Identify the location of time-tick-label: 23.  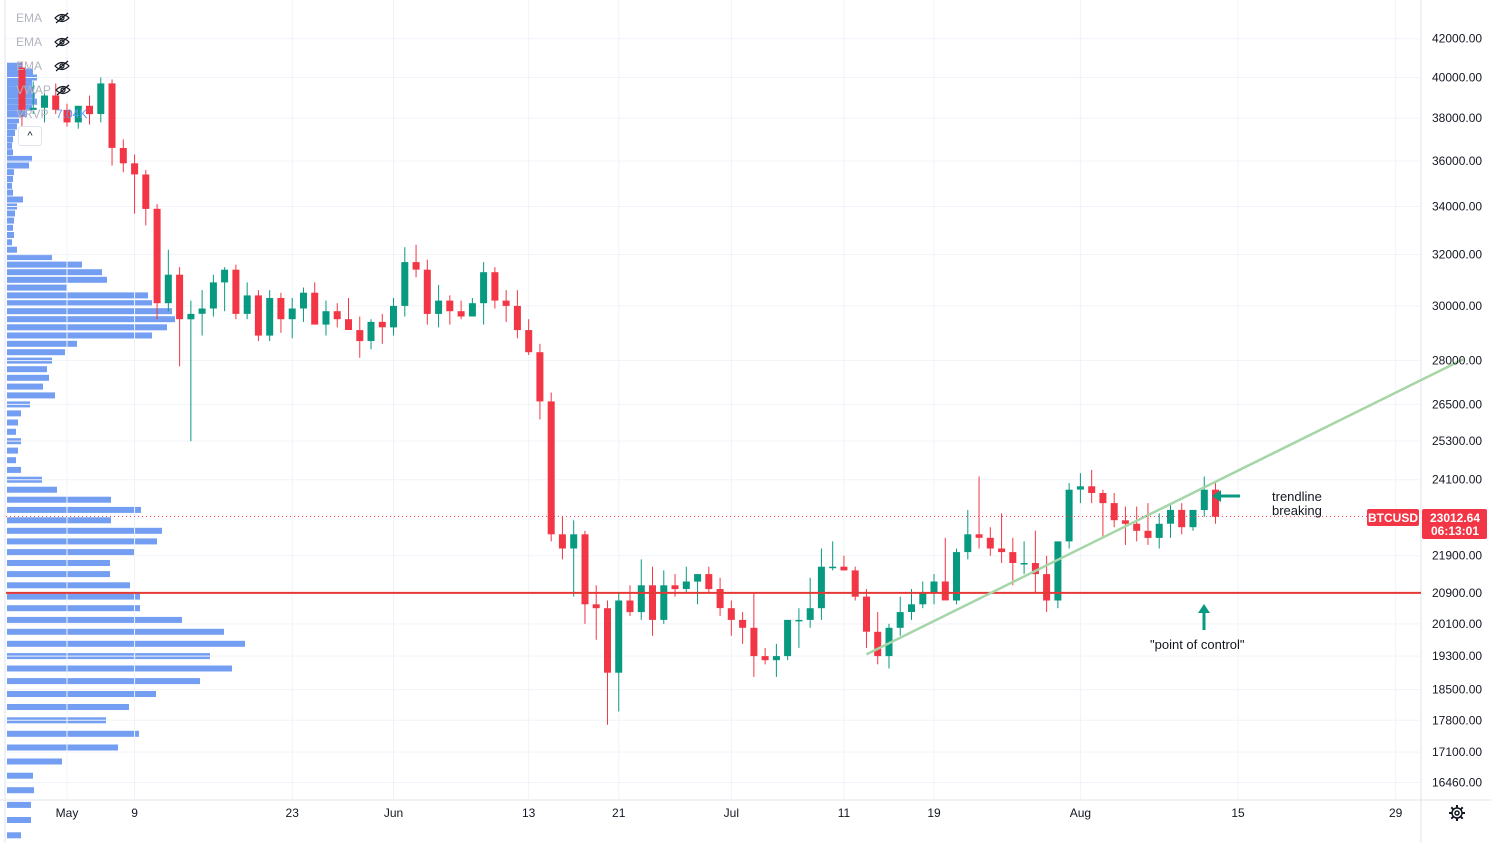
(293, 813).